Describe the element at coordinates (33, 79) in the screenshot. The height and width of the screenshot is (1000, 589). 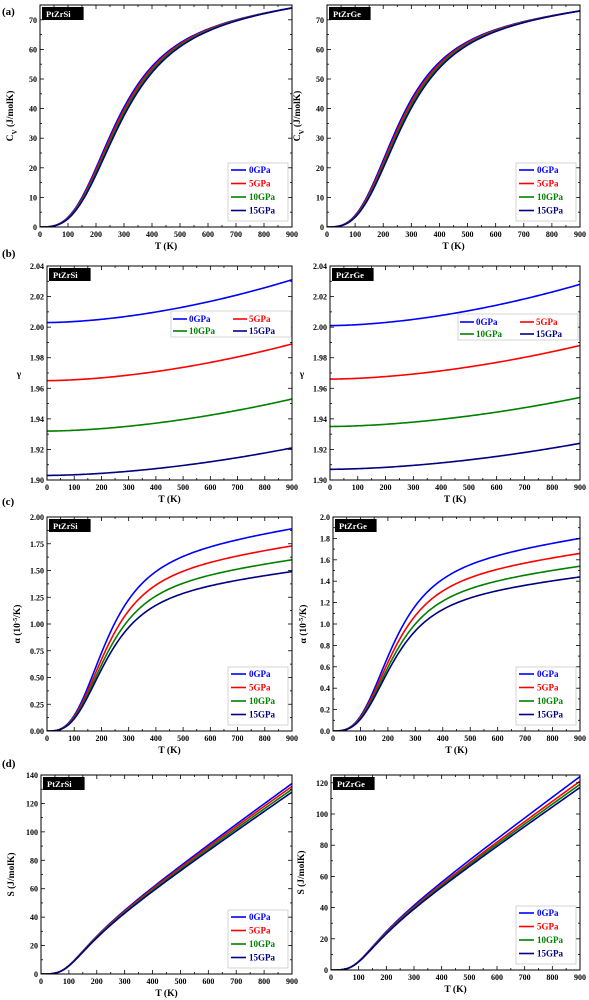
I see `y-tick-label: 50` at that location.